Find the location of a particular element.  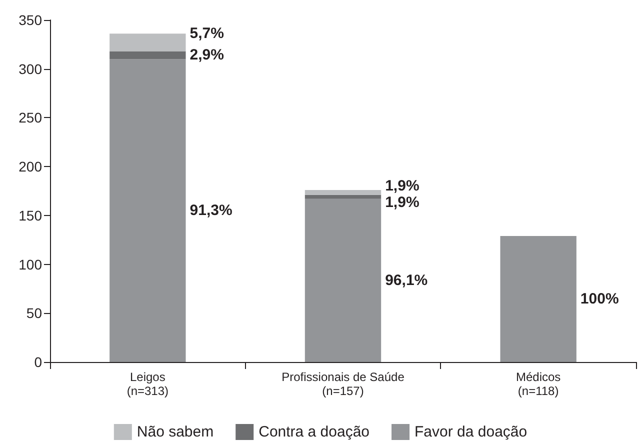

annotation: 2,9% is located at coordinates (207, 55).